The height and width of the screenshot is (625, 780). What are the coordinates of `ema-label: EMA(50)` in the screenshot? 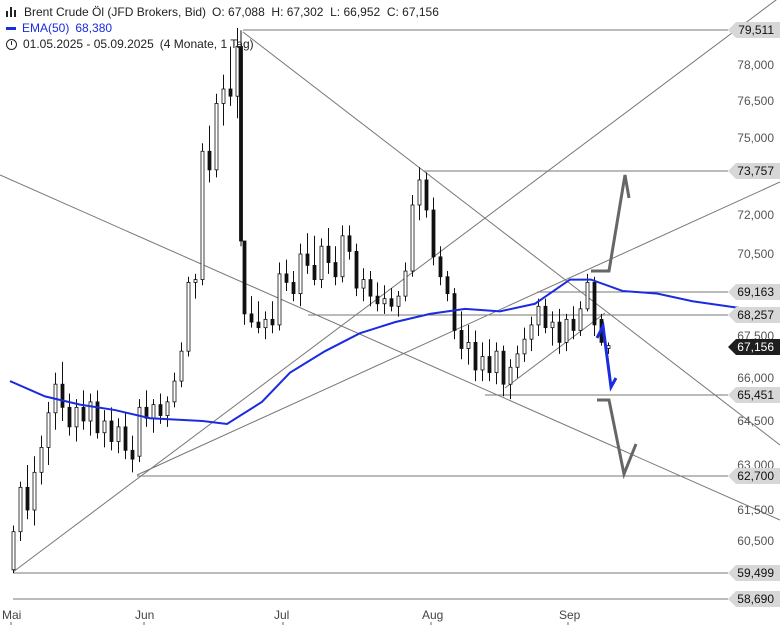 It's located at (46, 28).